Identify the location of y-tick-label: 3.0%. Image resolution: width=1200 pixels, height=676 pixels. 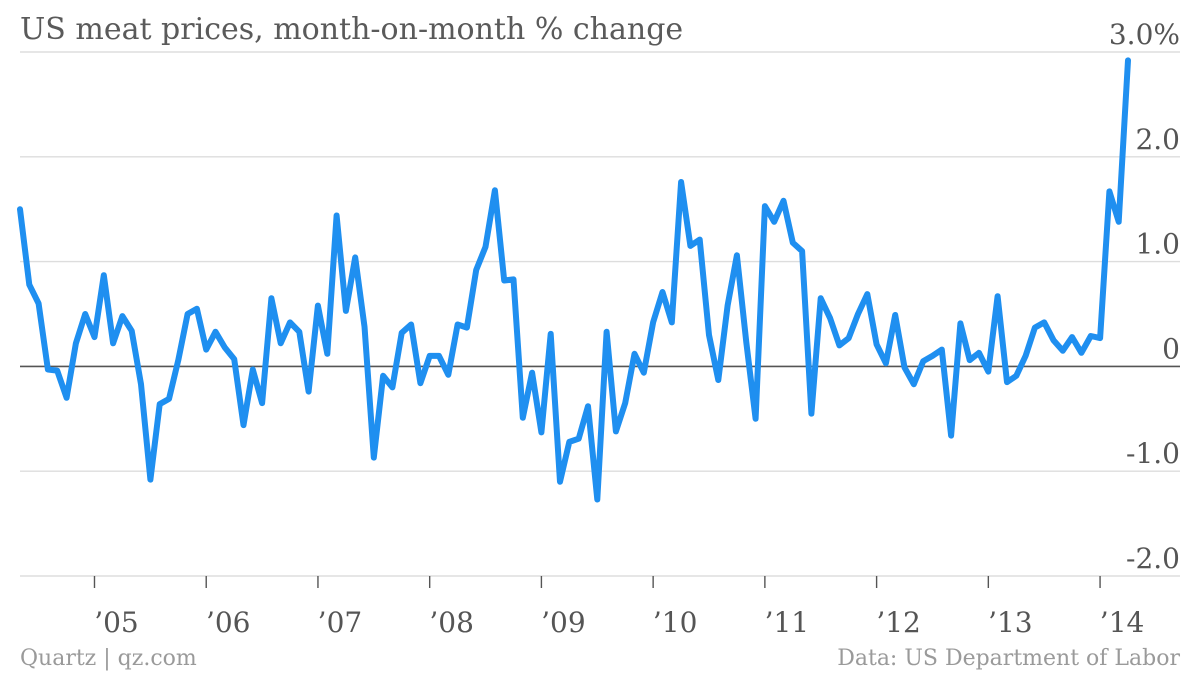
(1144, 34).